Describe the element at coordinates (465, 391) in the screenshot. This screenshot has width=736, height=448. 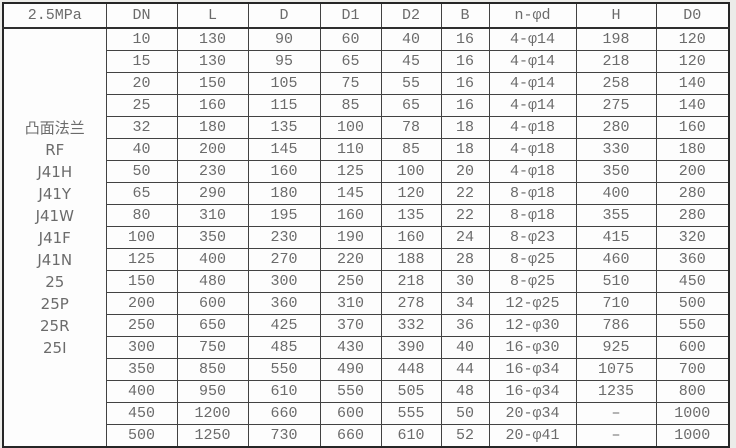
I see `table-cell: 48` at that location.